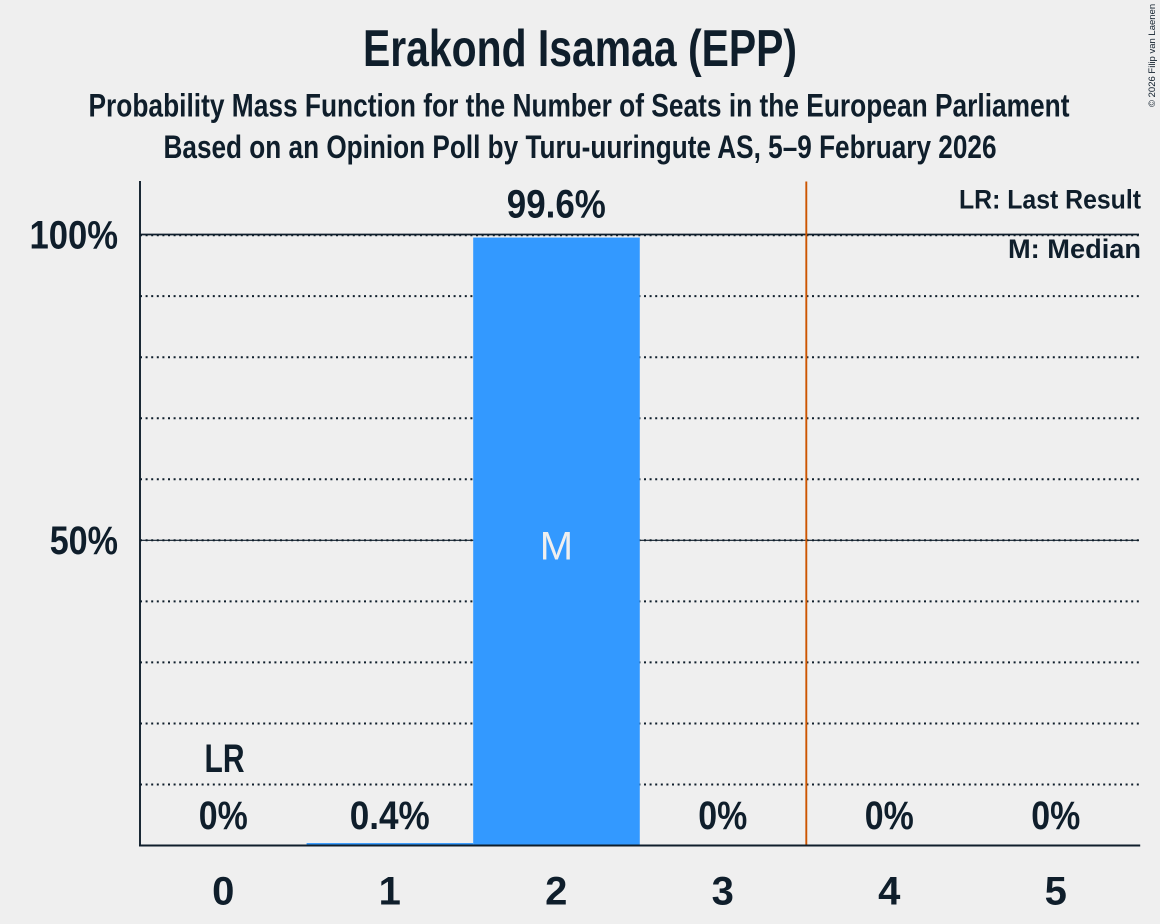 This screenshot has height=924, width=1160. What do you see at coordinates (889, 892) in the screenshot?
I see `svg-text: 4` at bounding box center [889, 892].